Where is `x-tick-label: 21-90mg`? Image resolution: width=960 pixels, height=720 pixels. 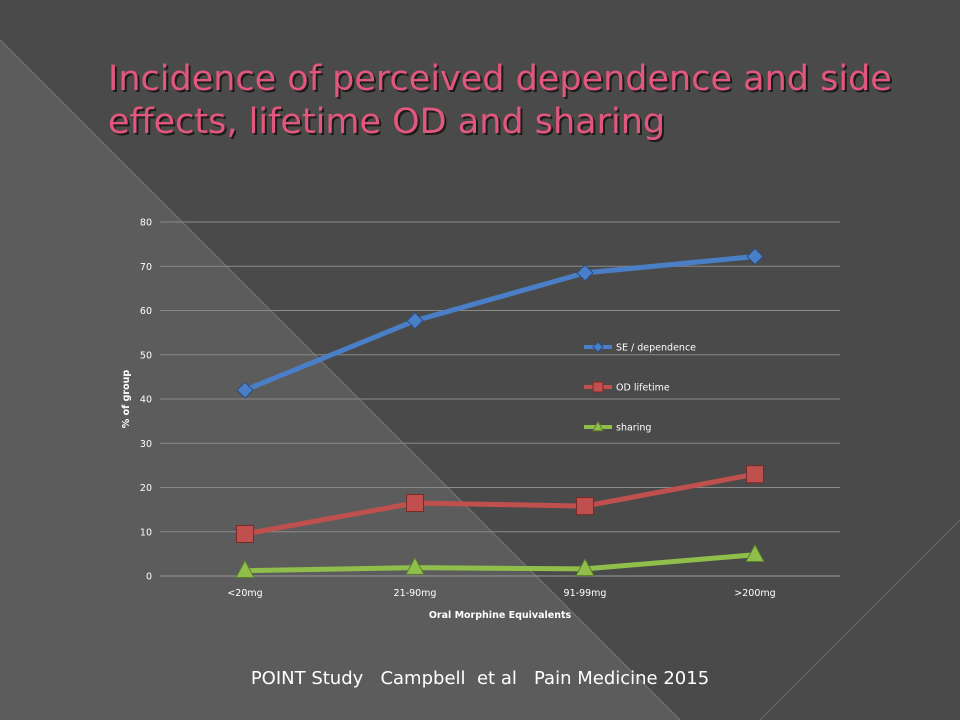
x-tick-label: 21-90mg is located at coordinates (415, 593).